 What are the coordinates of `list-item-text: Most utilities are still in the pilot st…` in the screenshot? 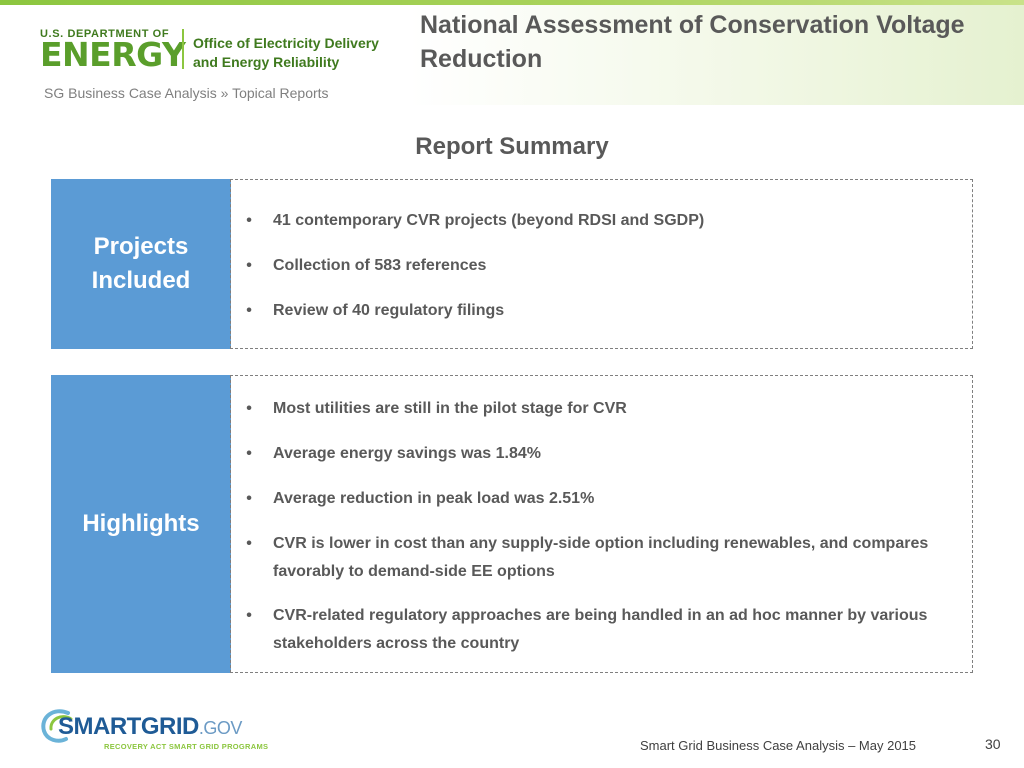 It's located at (450, 408).